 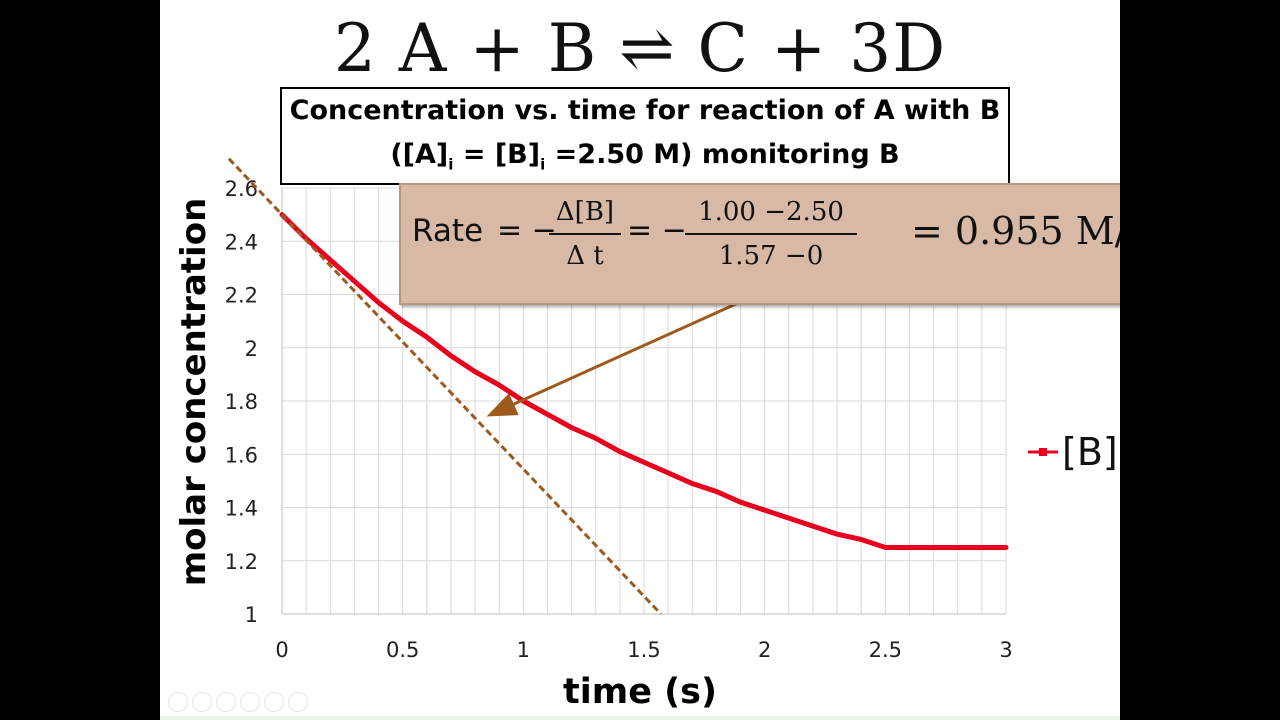 I want to click on bottom-strip, so click(x=640, y=718).